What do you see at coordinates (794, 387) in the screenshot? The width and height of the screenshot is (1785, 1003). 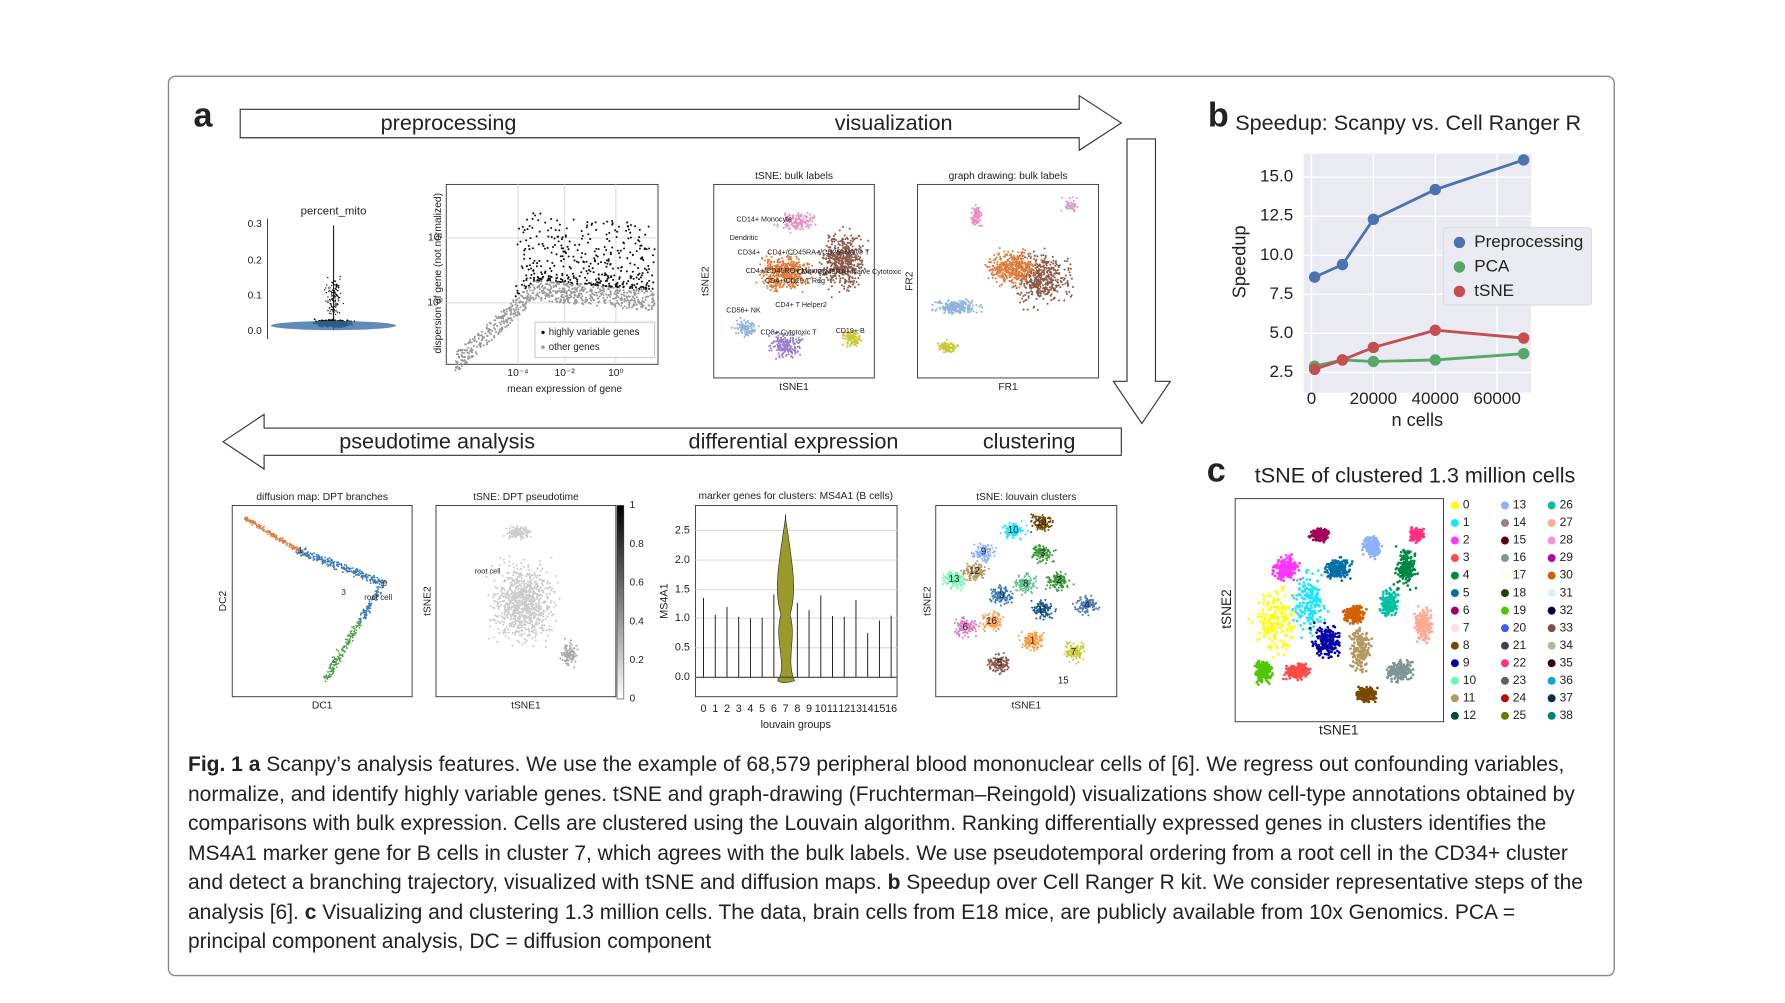 I see `label: tSNE1` at bounding box center [794, 387].